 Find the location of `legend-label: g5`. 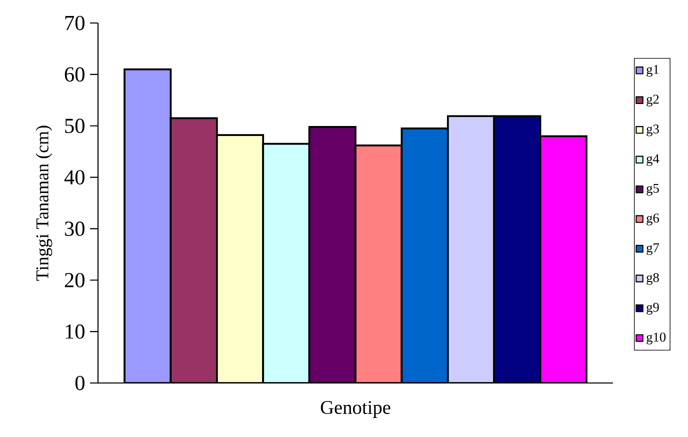

legend-label: g5 is located at coordinates (652, 190).